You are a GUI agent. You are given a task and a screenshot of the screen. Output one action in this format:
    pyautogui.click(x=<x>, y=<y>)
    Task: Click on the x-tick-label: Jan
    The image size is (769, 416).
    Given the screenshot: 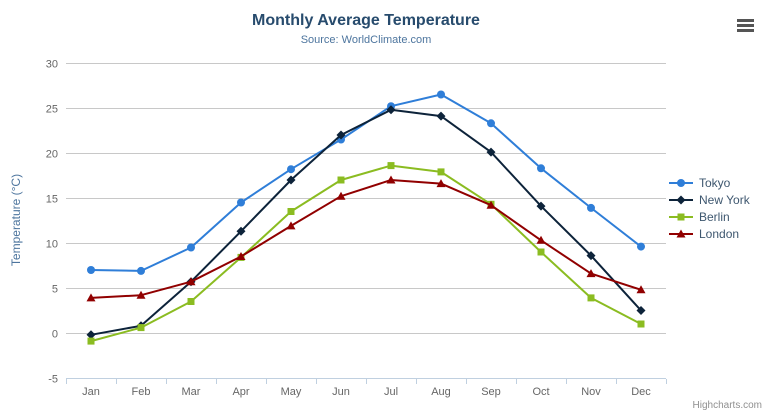 What is the action you would take?
    pyautogui.click(x=91, y=392)
    